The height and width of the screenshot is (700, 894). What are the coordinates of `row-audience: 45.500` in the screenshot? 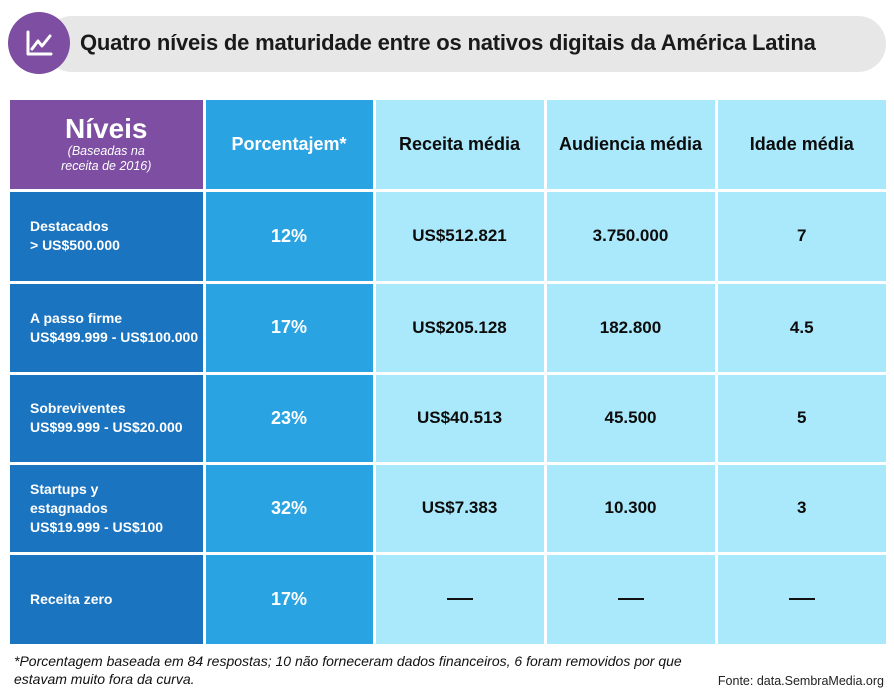 It's located at (630, 418).